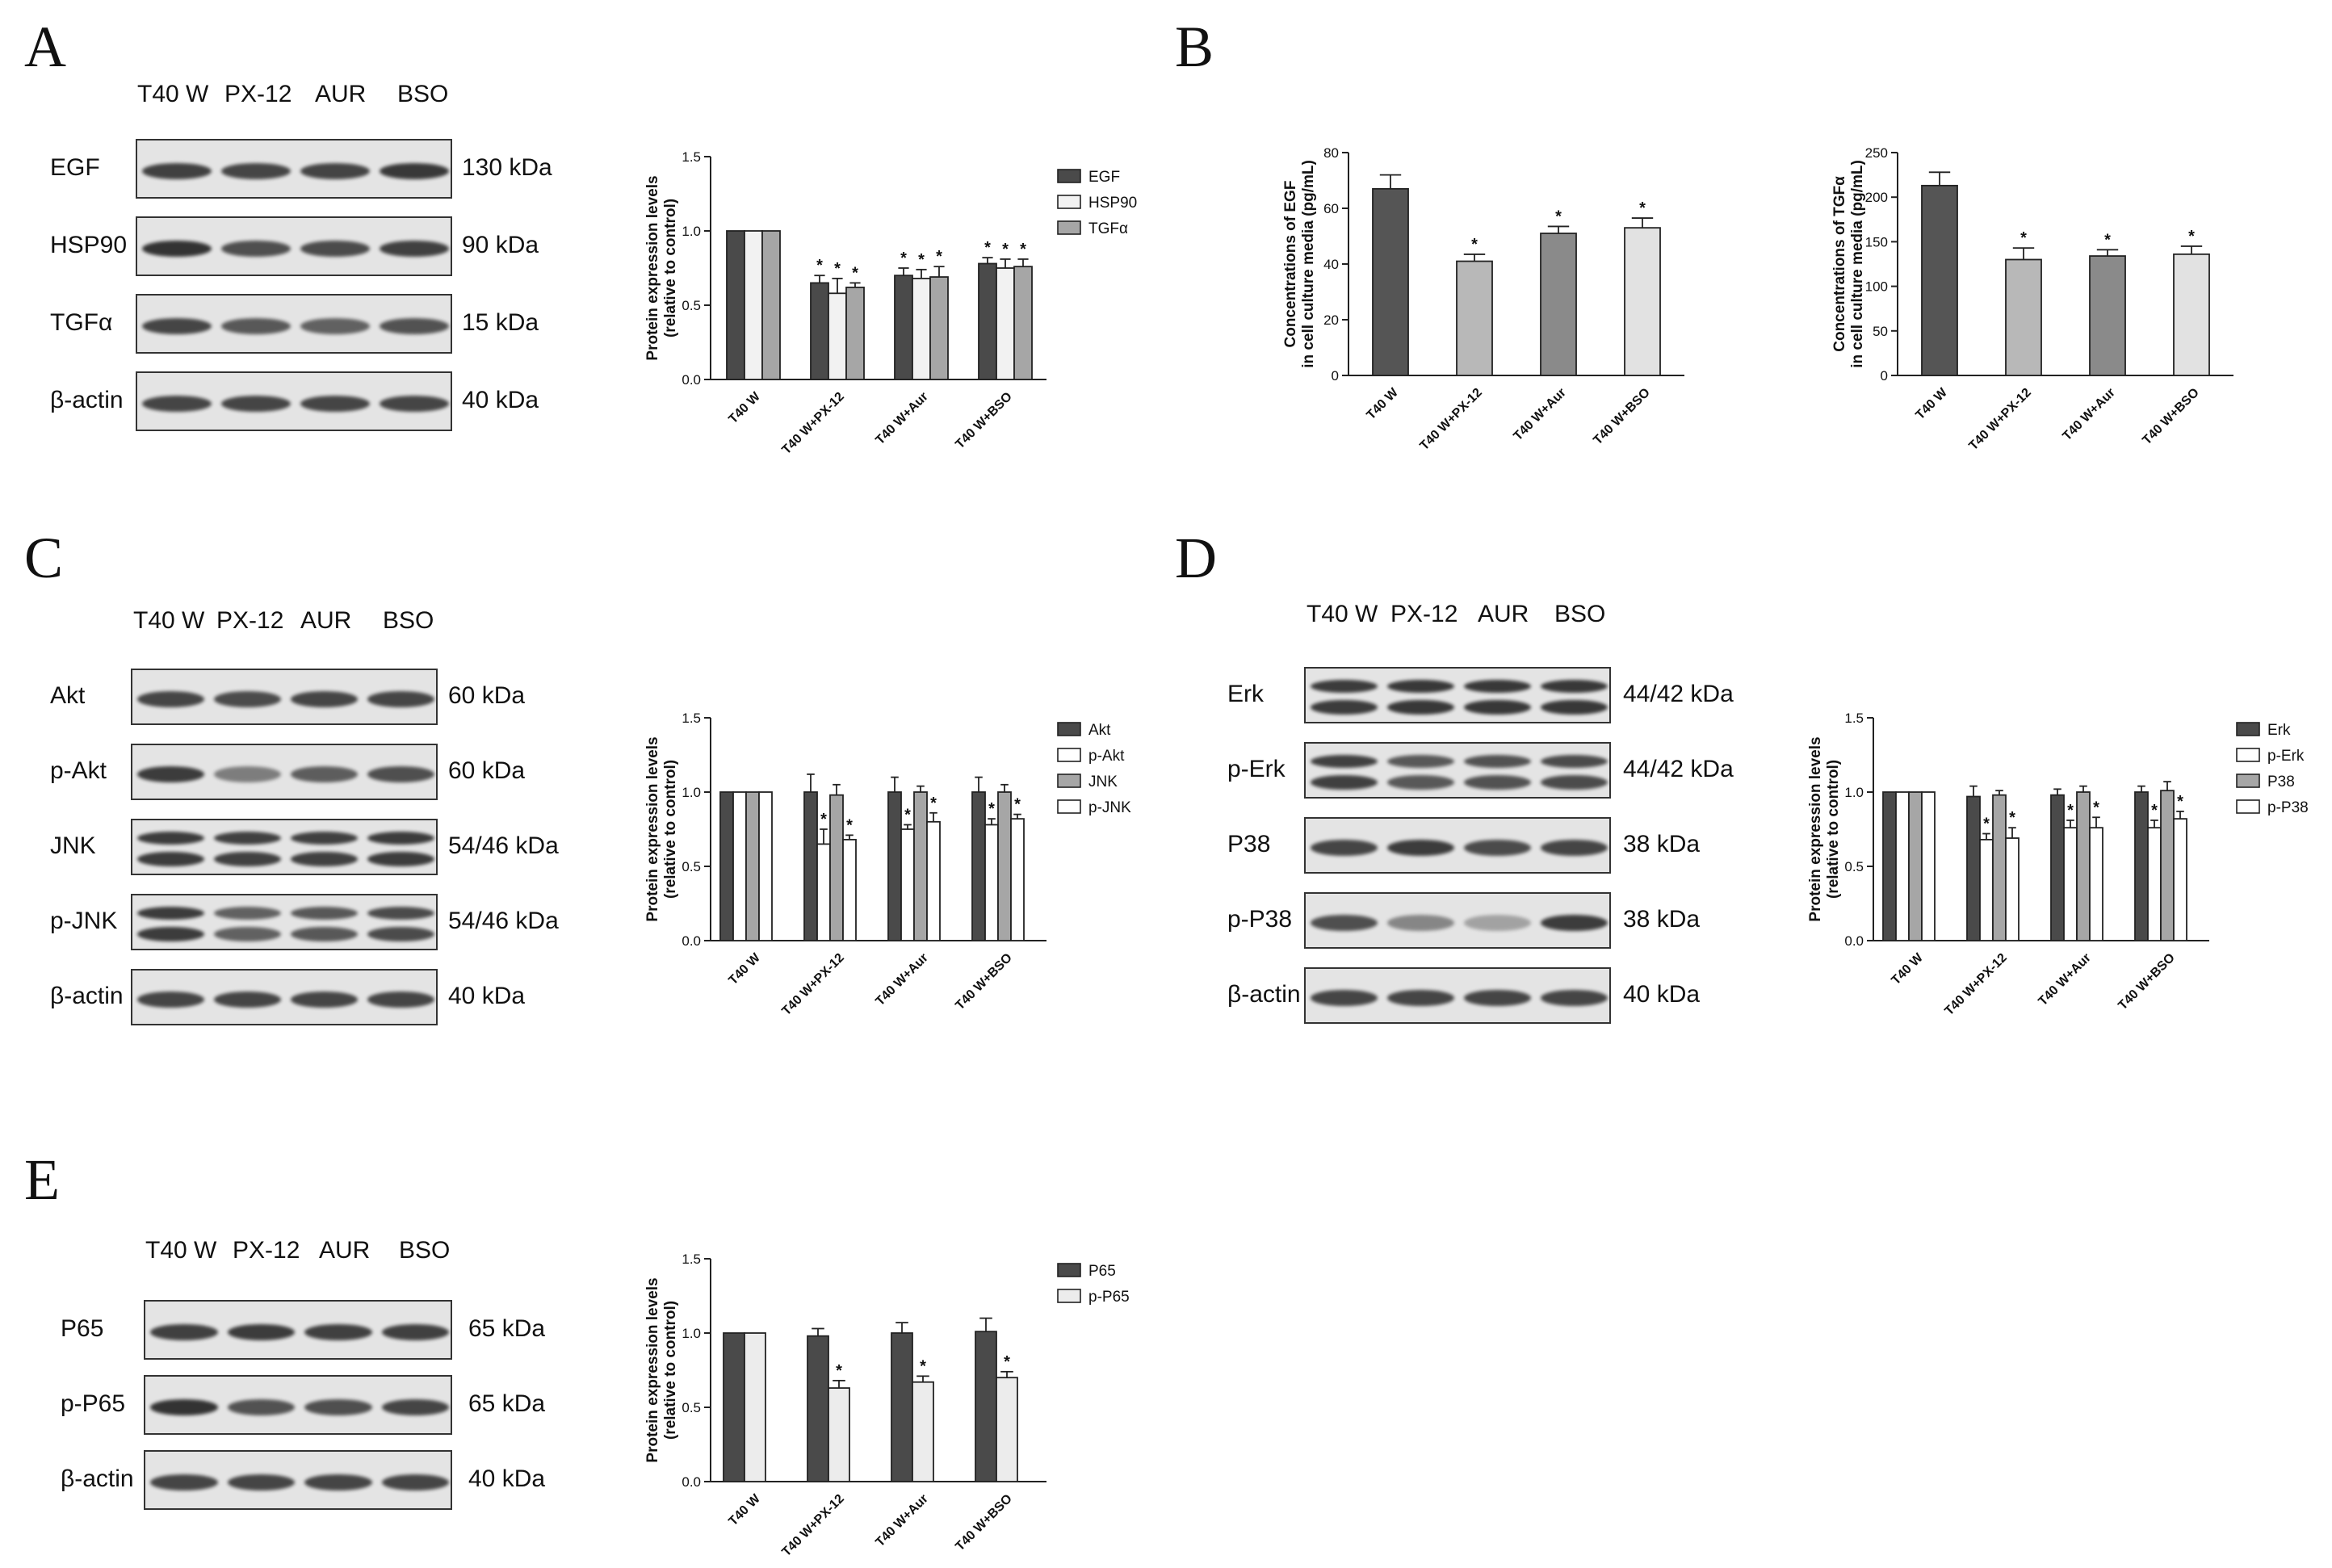 This screenshot has width=2332, height=1568. What do you see at coordinates (97, 1478) in the screenshot?
I see `protein-label: β-actin` at bounding box center [97, 1478].